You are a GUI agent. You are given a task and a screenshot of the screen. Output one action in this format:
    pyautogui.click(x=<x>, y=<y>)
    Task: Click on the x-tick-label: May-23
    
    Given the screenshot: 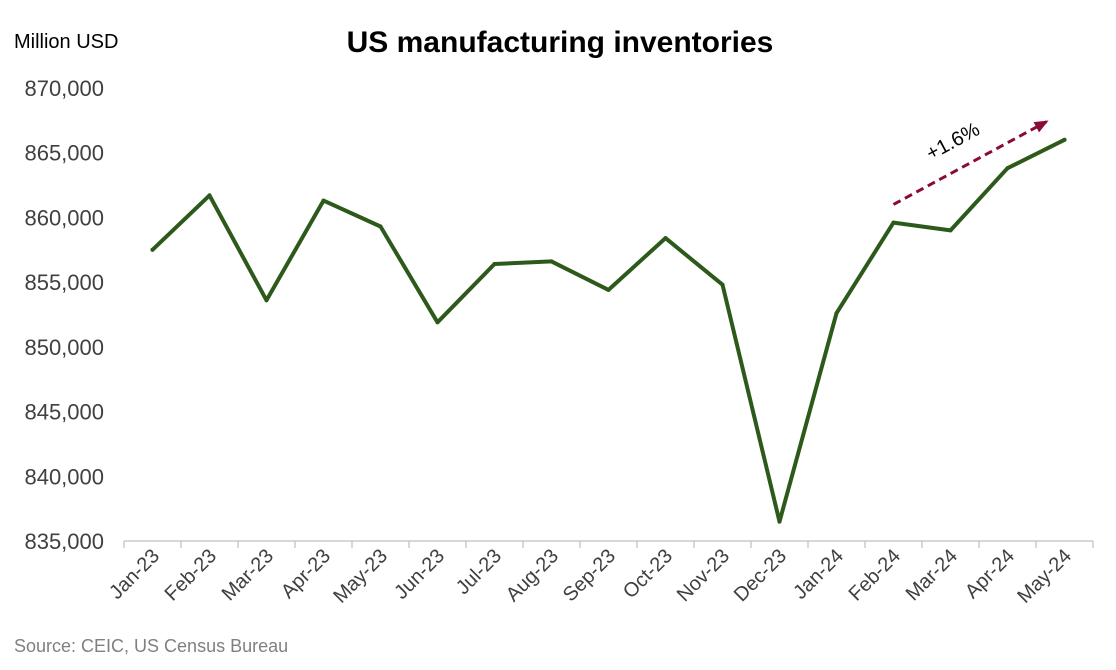 What is the action you would take?
    pyautogui.click(x=360, y=576)
    